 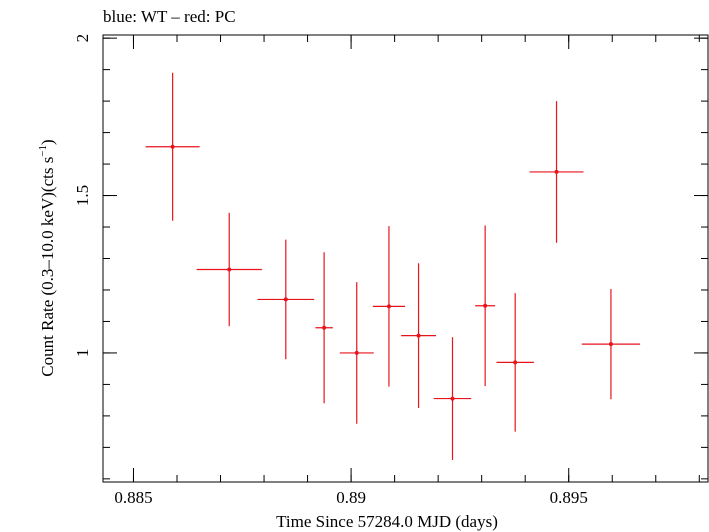 I want to click on y-axis-label-end: ), so click(x=47, y=142).